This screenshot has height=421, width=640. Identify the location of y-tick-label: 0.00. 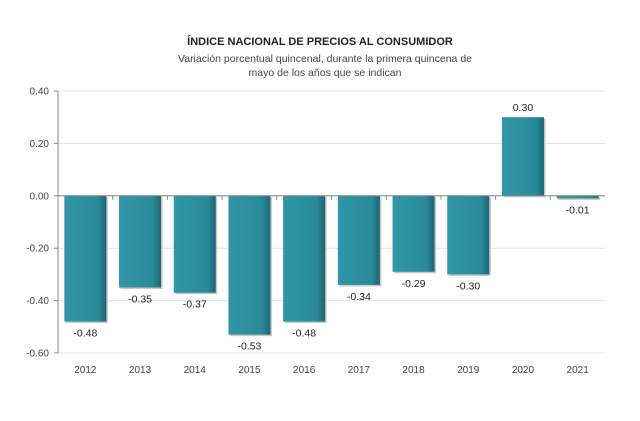
(40, 196).